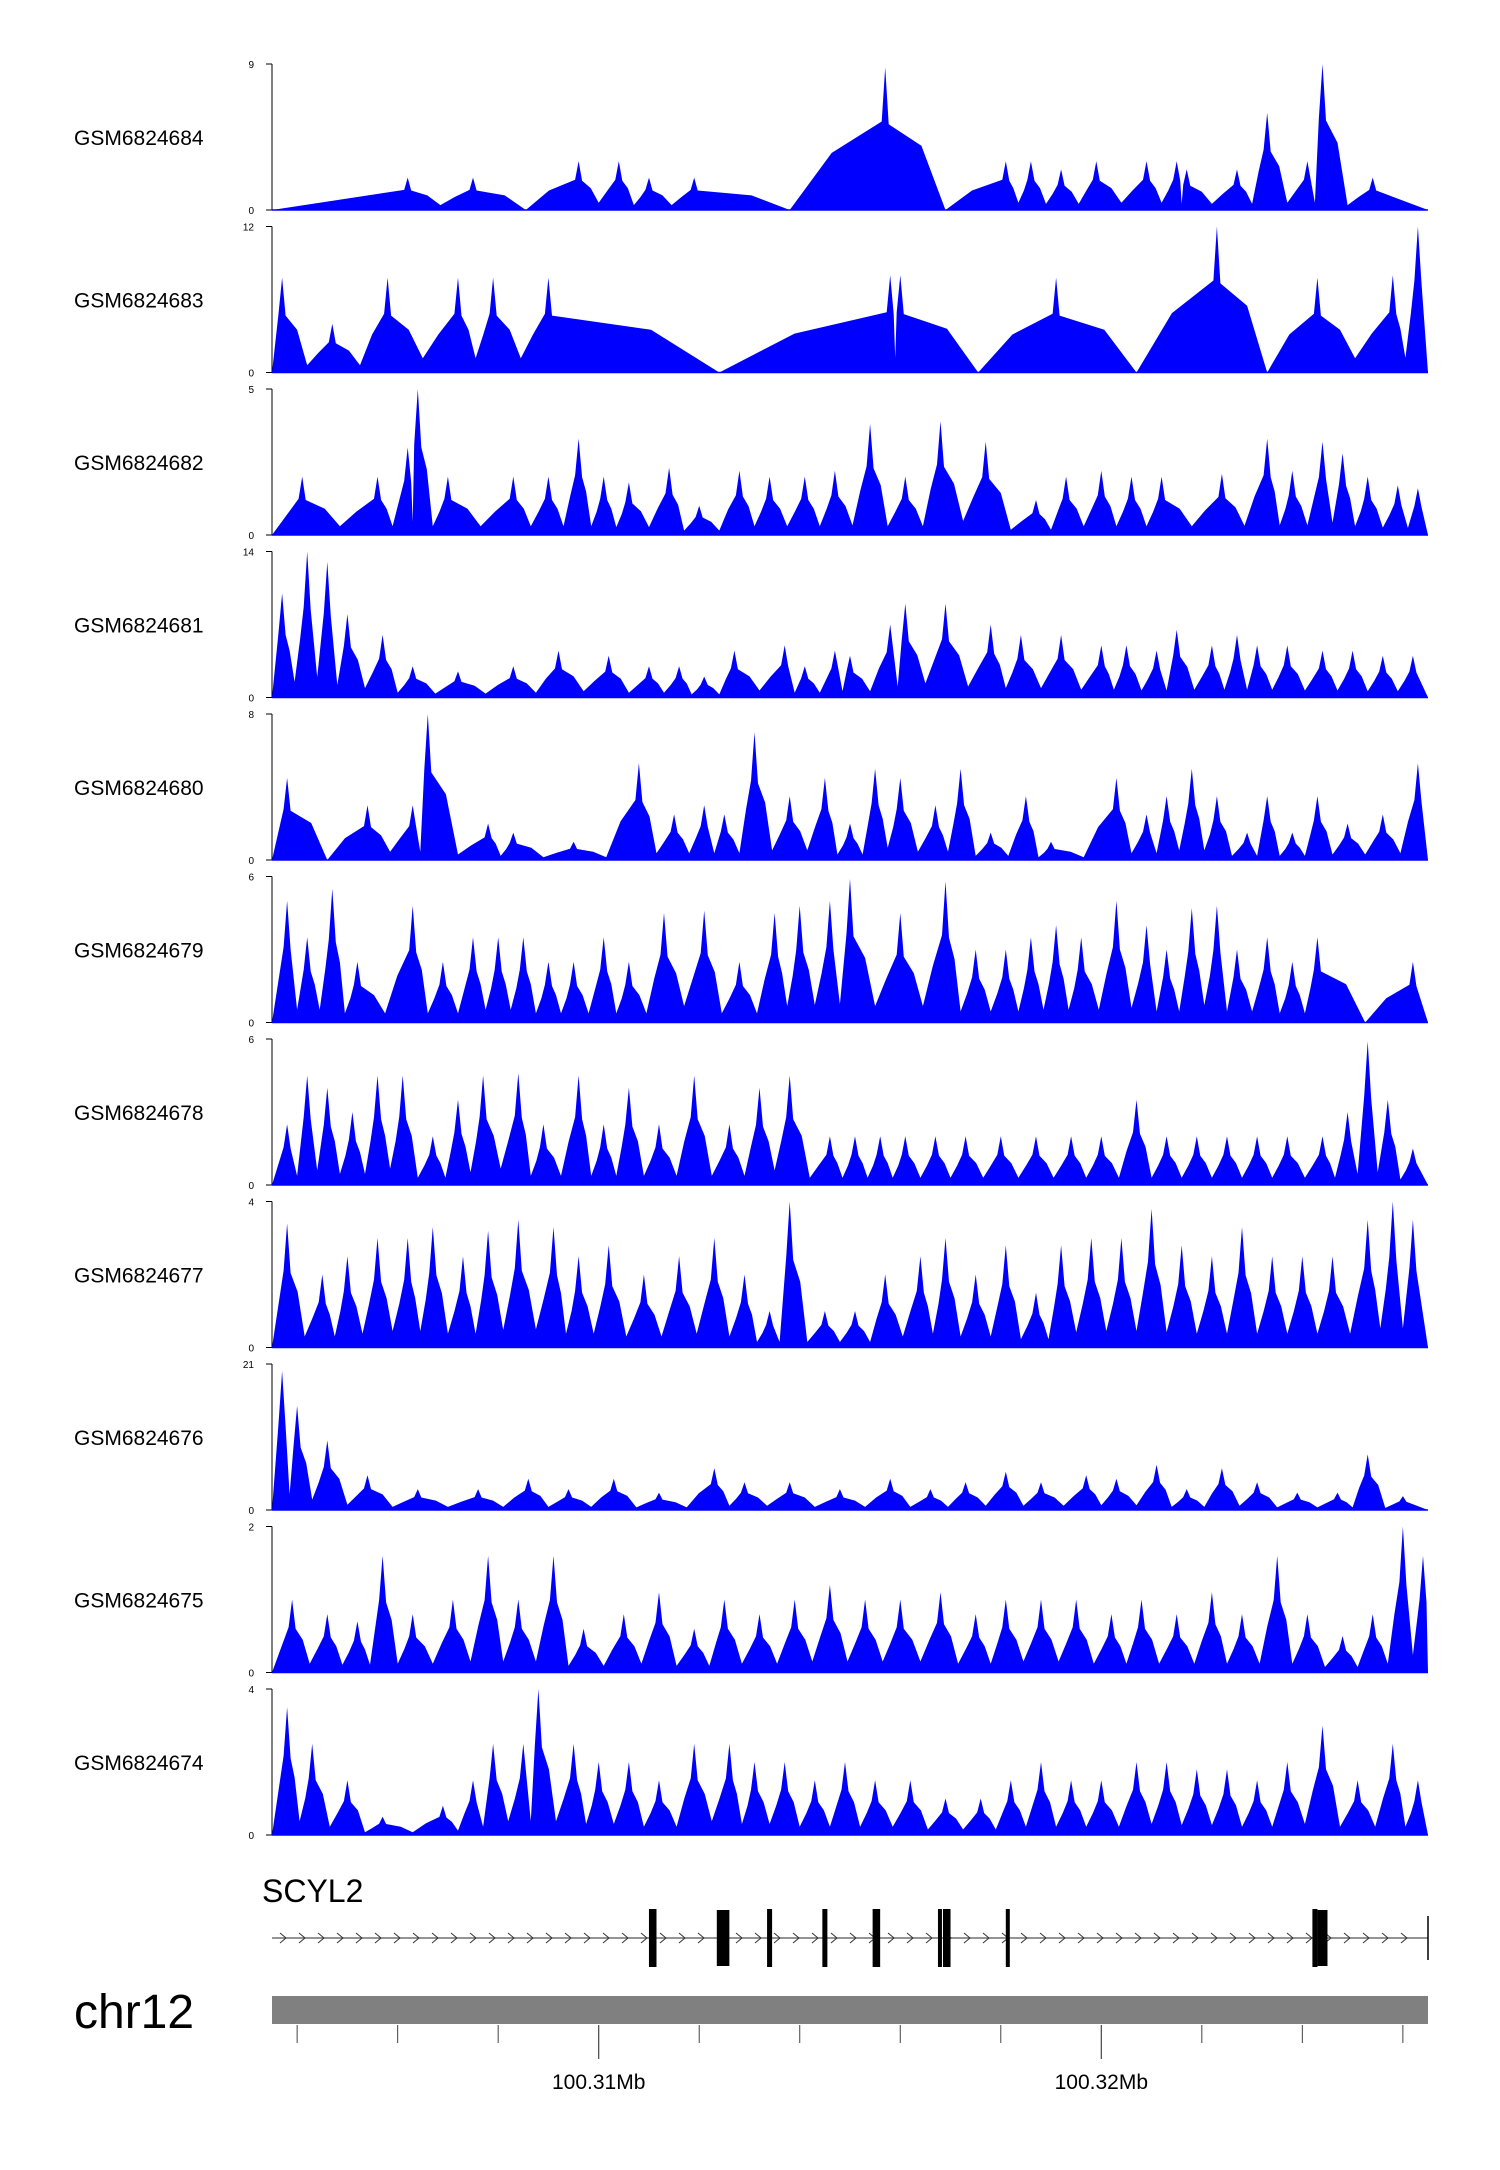 This screenshot has height=2170, width=1500. Describe the element at coordinates (139, 1276) in the screenshot. I see `track-label: GSM6824677` at that location.